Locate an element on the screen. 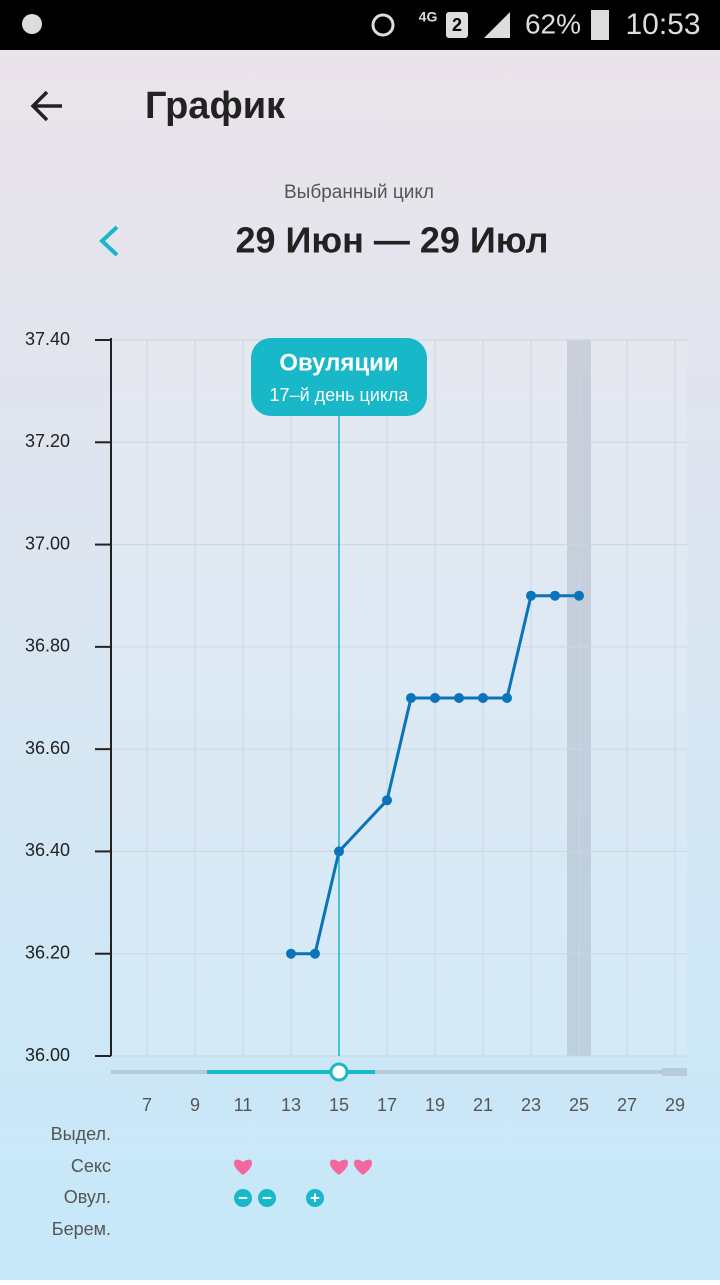 This screenshot has height=1285, width=720. x-tick-label: 19 is located at coordinates (435, 1105).